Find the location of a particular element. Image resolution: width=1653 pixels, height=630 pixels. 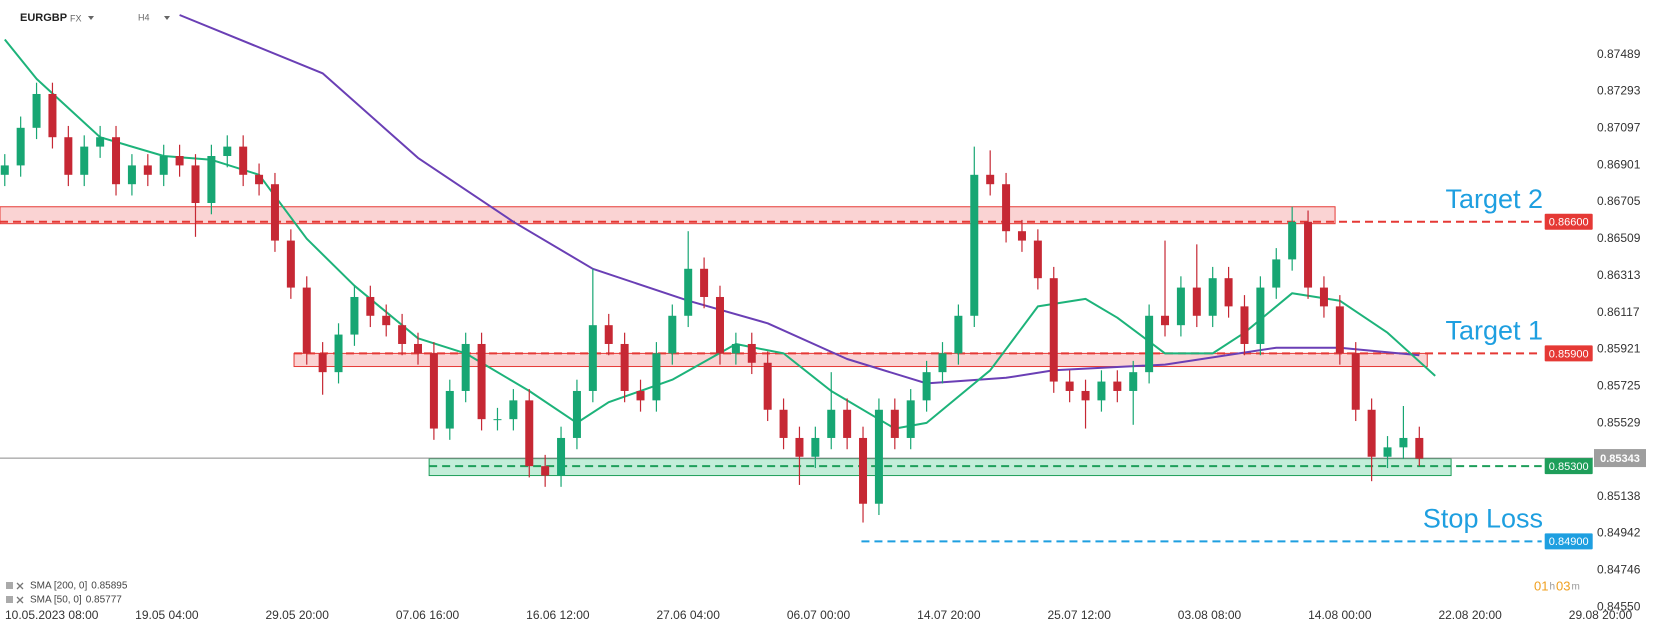

timeframe-dropdown is located at coordinates (167, 18).